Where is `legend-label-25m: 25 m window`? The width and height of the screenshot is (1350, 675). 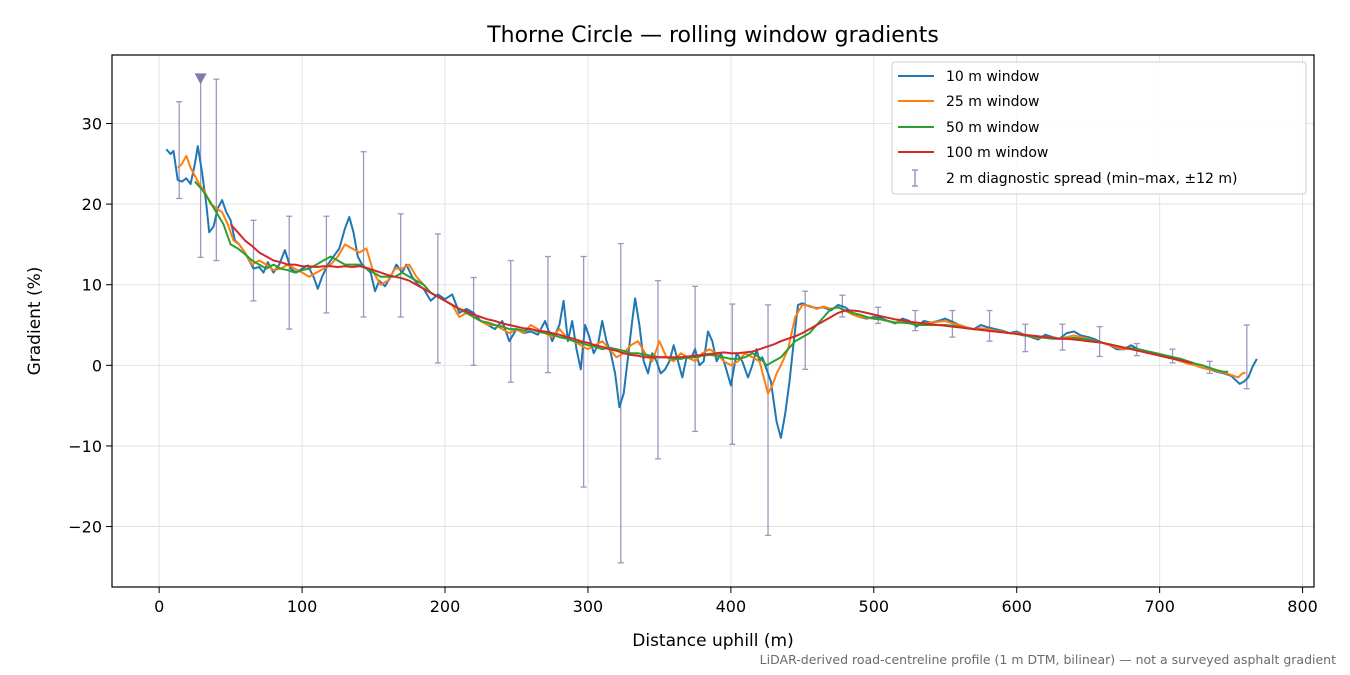
legend-label-25m: 25 m window is located at coordinates (992, 102).